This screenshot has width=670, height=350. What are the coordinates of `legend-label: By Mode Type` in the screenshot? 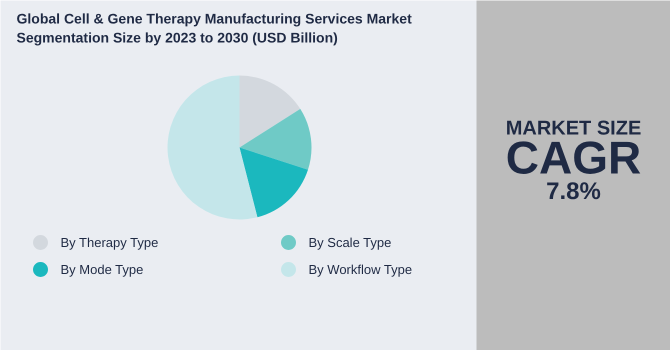 It's located at (102, 269).